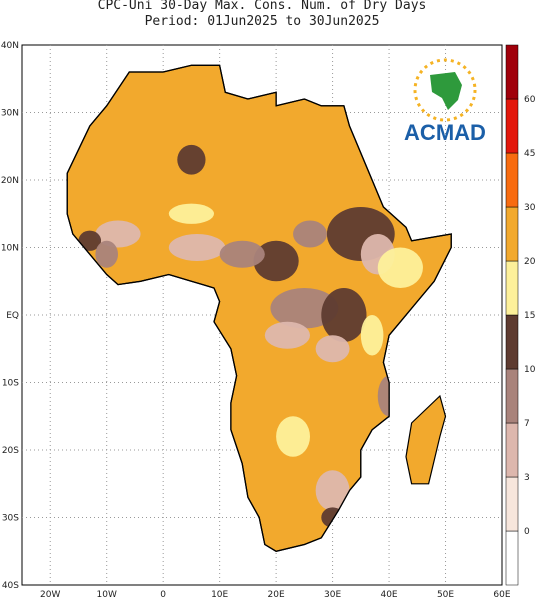 This screenshot has height=604, width=537. Describe the element at coordinates (527, 424) in the screenshot. I see `colorbar-label: 7` at that location.